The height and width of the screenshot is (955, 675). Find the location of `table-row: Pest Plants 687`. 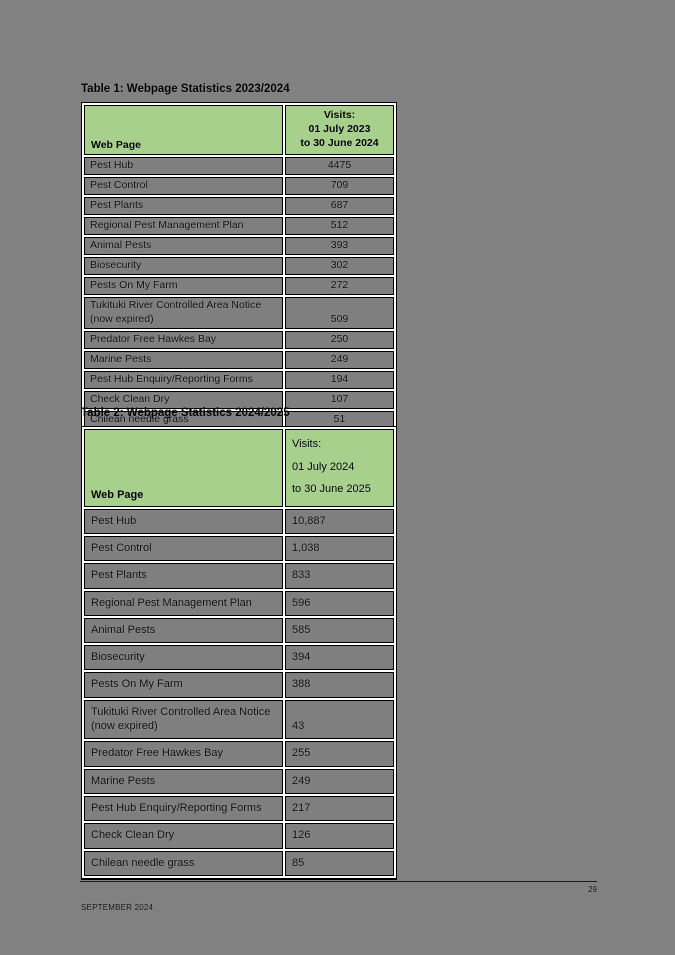

table-row: Pest Plants 687 is located at coordinates (239, 205).